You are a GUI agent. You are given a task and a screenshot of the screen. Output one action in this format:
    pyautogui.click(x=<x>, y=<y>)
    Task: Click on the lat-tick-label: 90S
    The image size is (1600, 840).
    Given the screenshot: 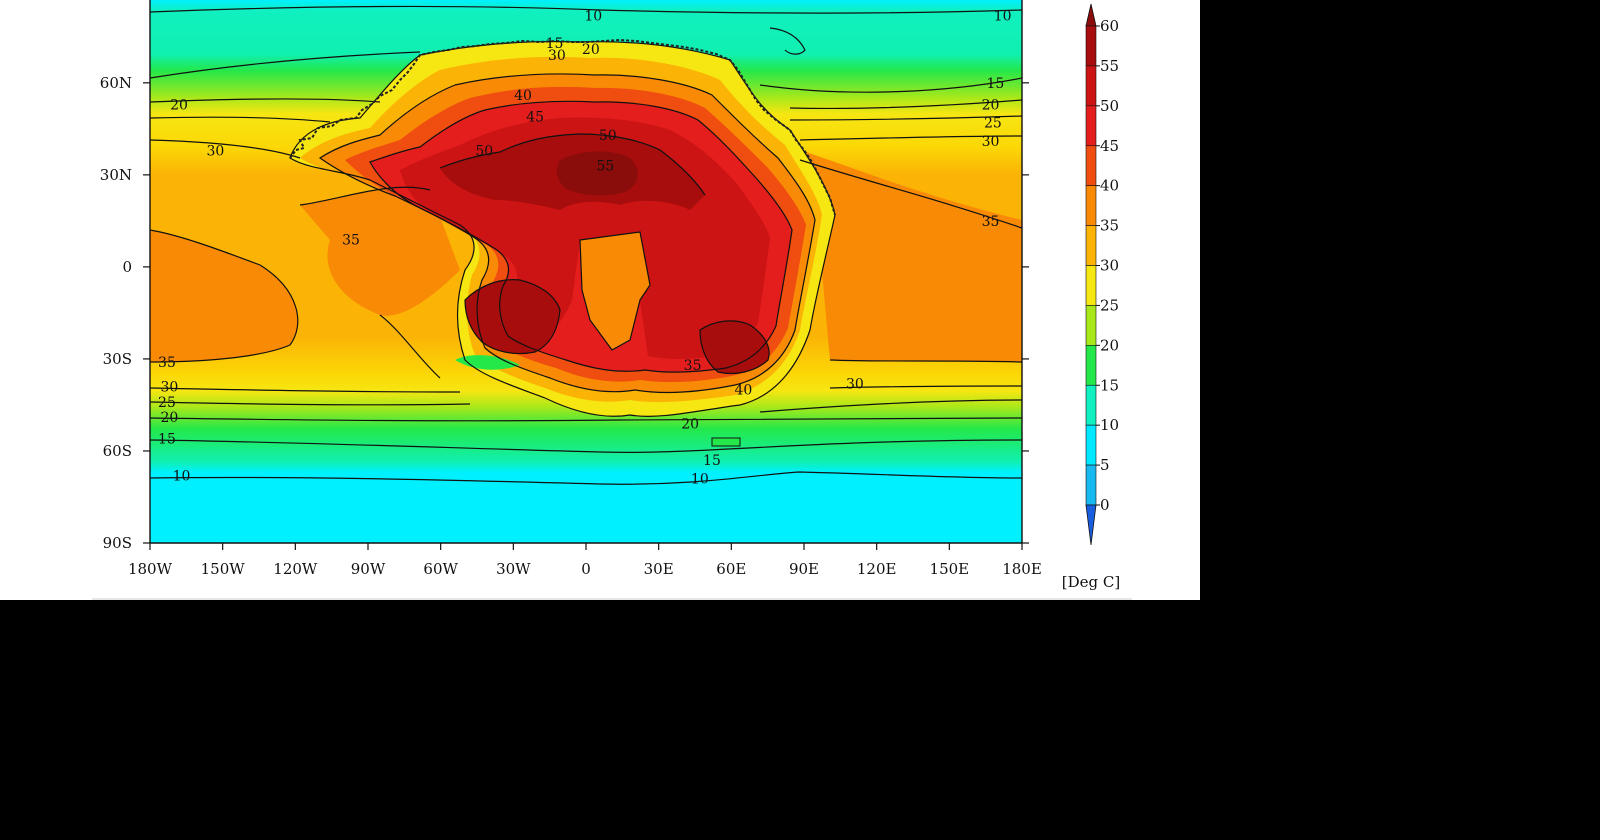 What is the action you would take?
    pyautogui.click(x=117, y=543)
    